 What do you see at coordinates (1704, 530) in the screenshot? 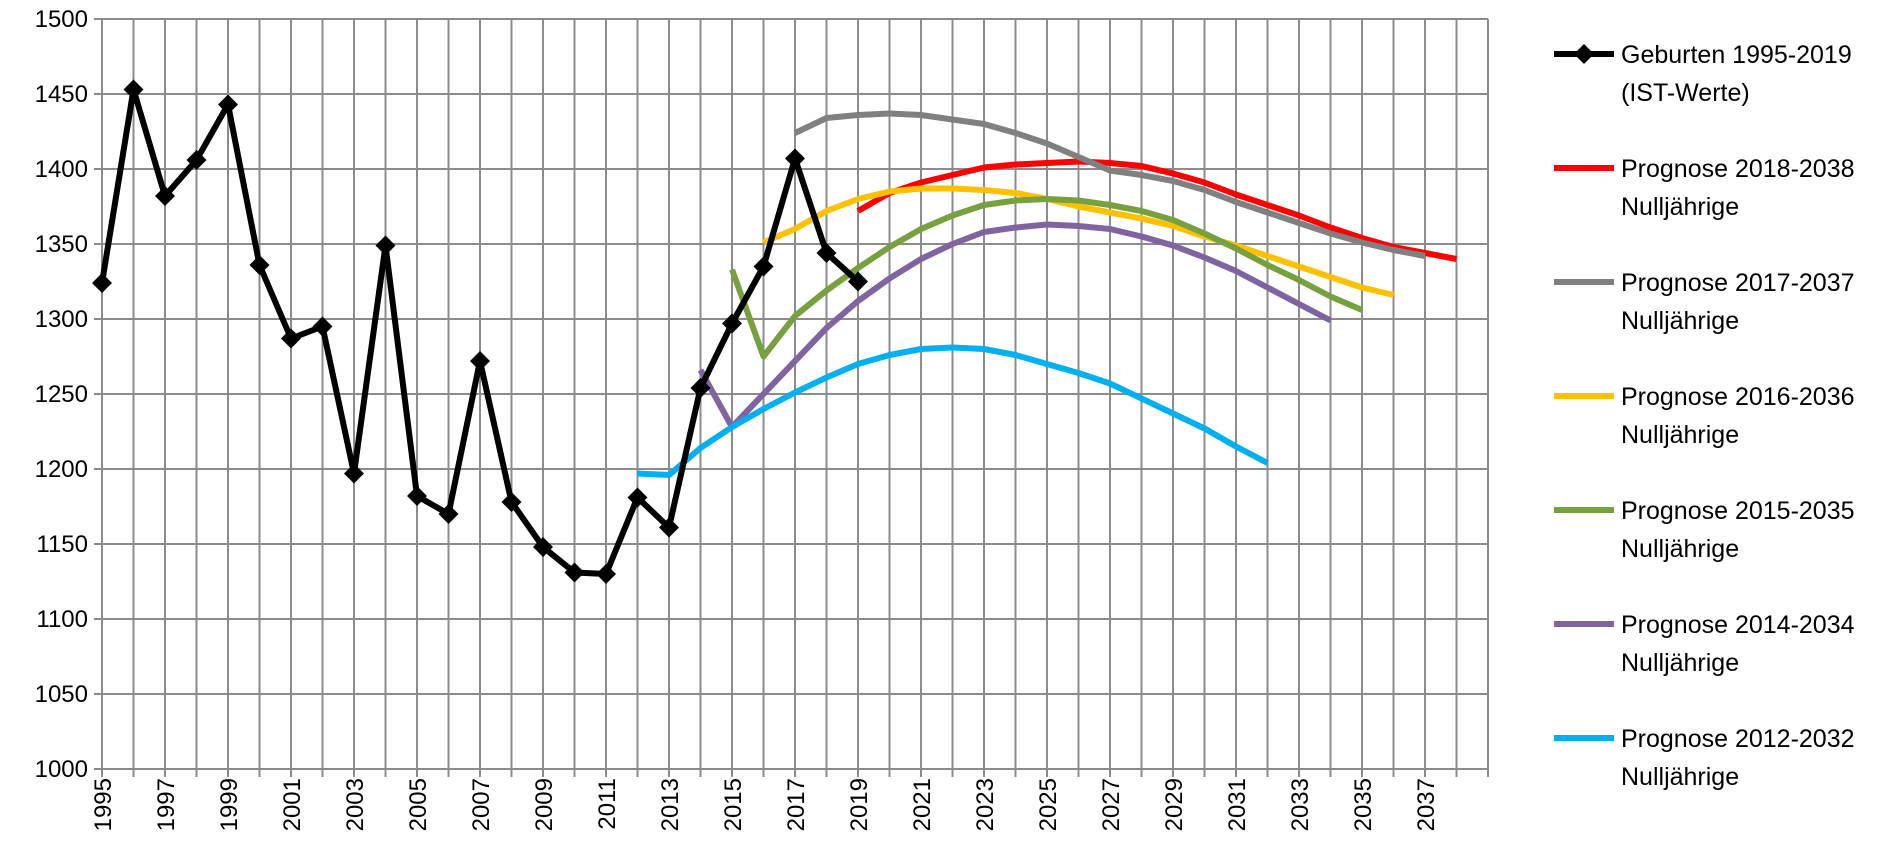
I see `legend-item: Prognose 2015-2035 Nulljährige` at bounding box center [1704, 530].